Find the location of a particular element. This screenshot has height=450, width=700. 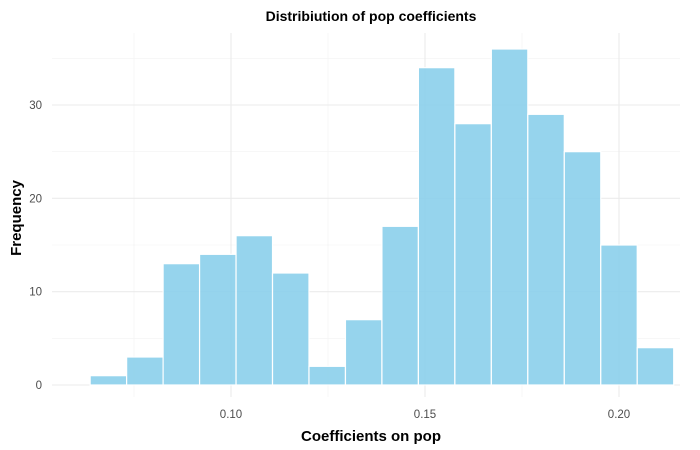

y-tick-label: 20 is located at coordinates (35, 199).